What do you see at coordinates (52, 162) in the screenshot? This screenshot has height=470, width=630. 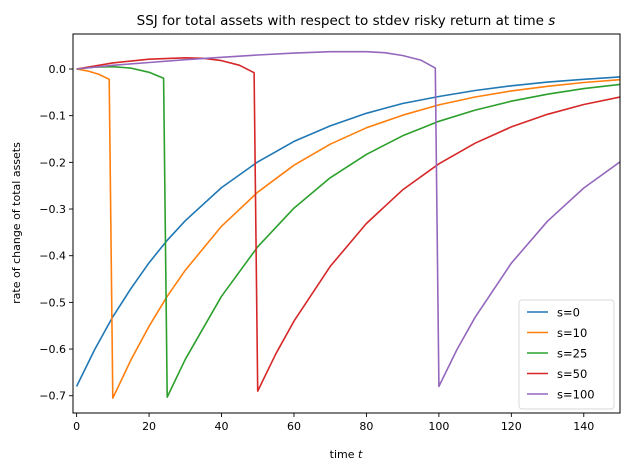 I see `y-tick-label: −0.2` at bounding box center [52, 162].